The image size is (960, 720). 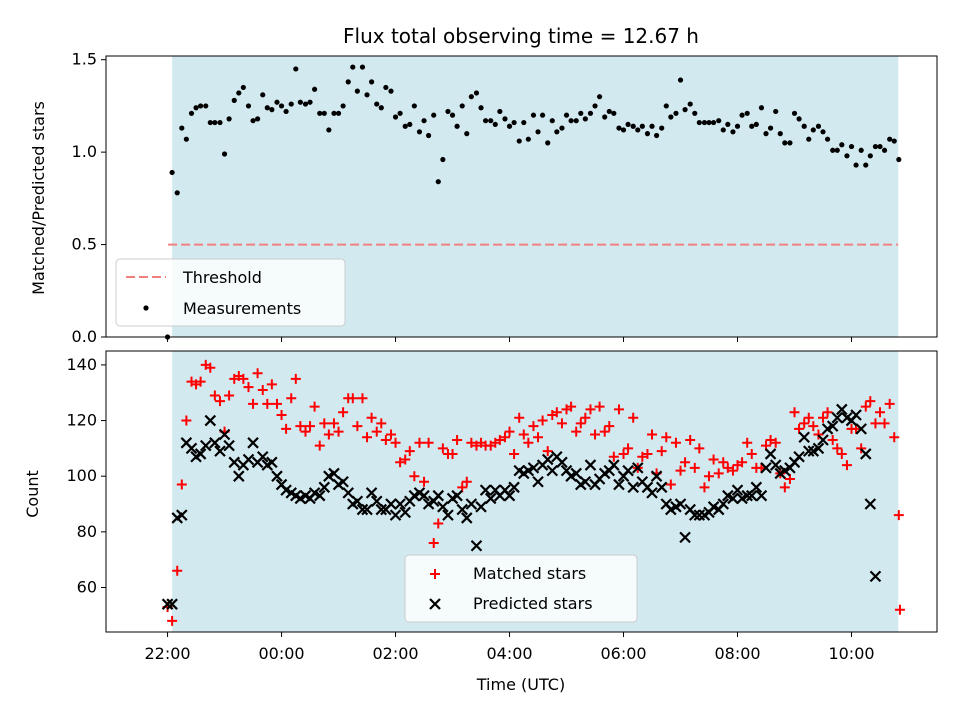 I want to click on y-tick-label: 0.0, so click(x=84, y=336).